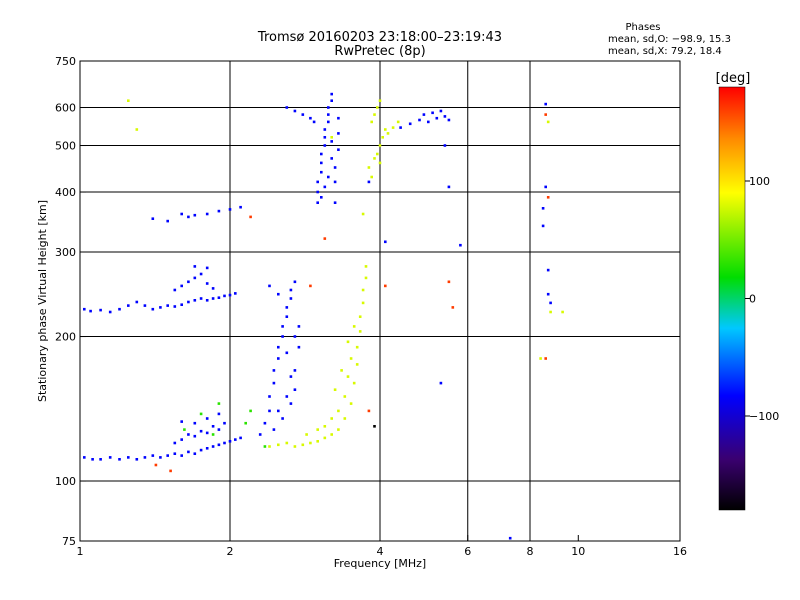 This screenshot has height=600, width=800. I want to click on y-tick-label: 300, so click(65, 252).